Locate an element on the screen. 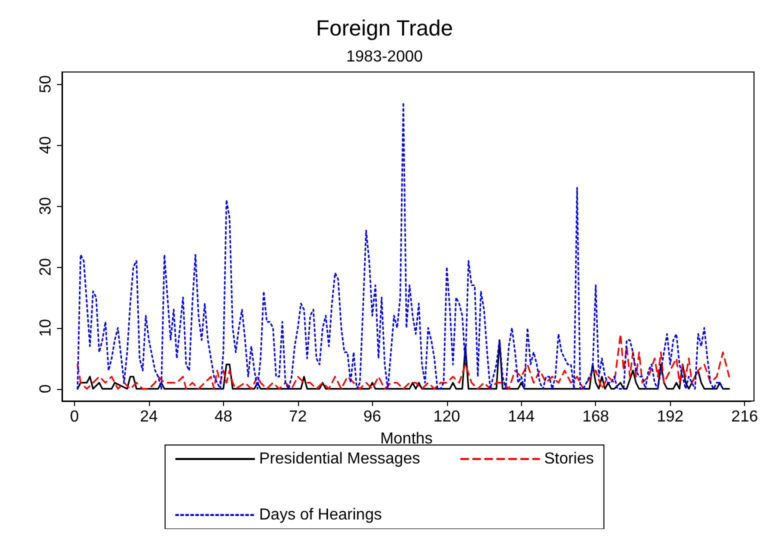 The image size is (769, 537). x-tick-label: 144 is located at coordinates (521, 417).